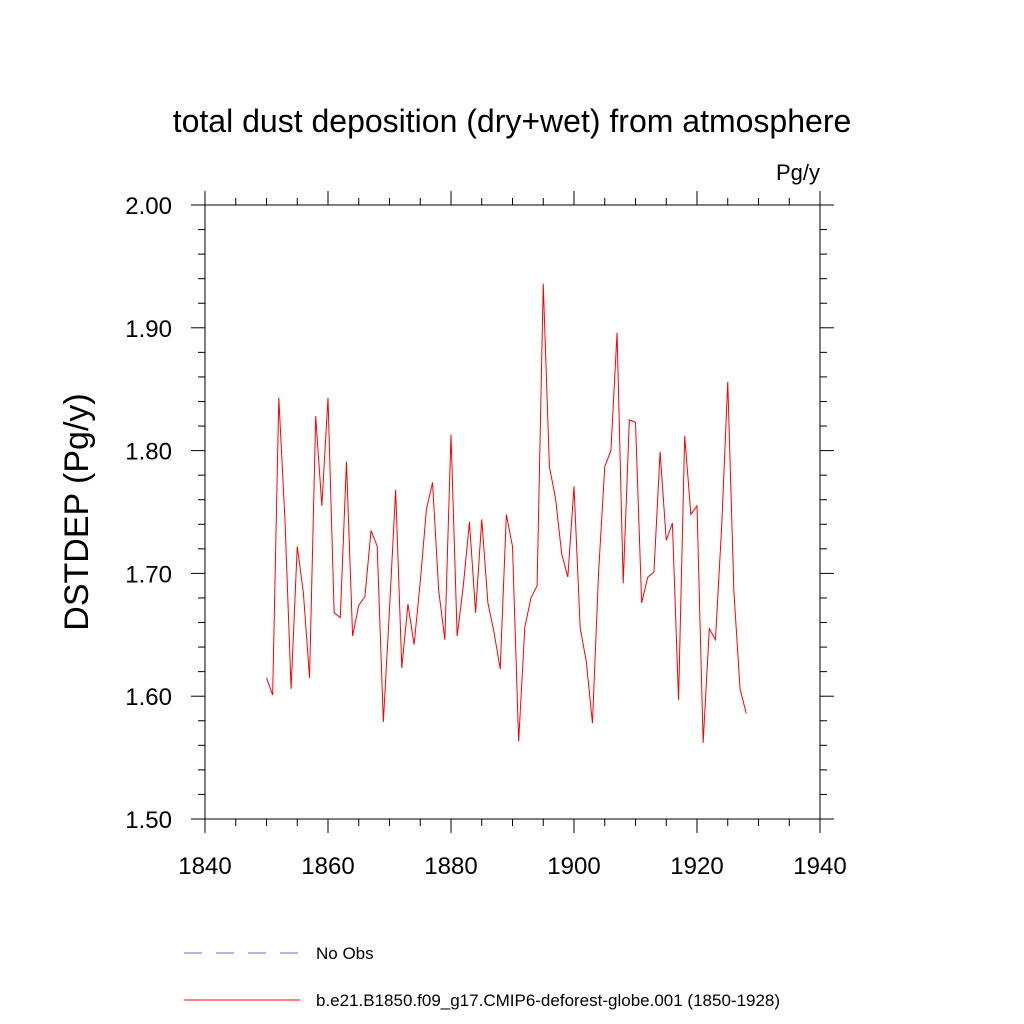 The width and height of the screenshot is (1024, 1024). I want to click on x-tick-label: 1900, so click(573, 866).